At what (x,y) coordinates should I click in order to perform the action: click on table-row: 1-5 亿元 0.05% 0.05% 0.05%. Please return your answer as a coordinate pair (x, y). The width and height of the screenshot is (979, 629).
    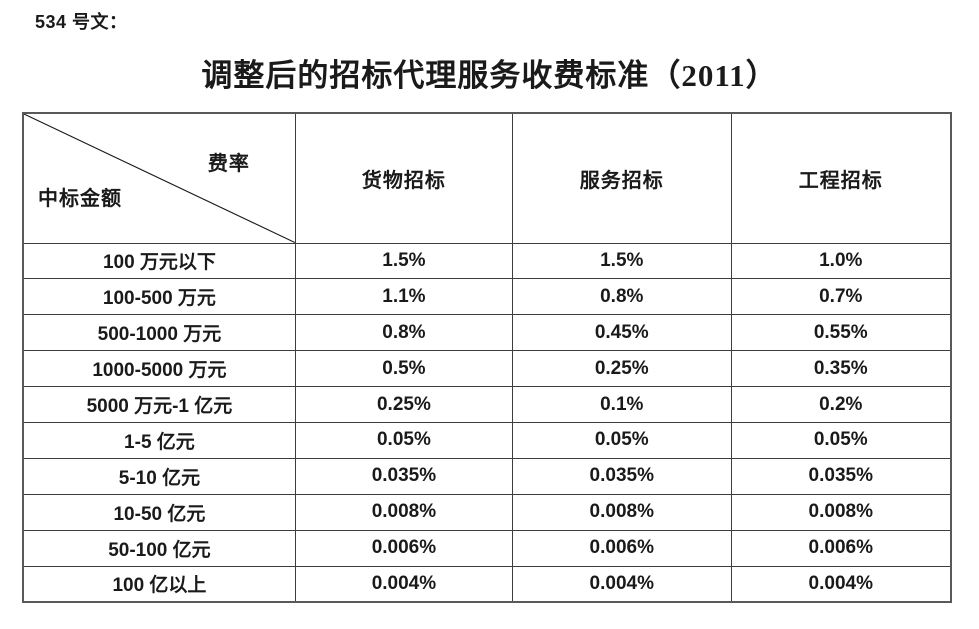
    Looking at the image, I should click on (487, 440).